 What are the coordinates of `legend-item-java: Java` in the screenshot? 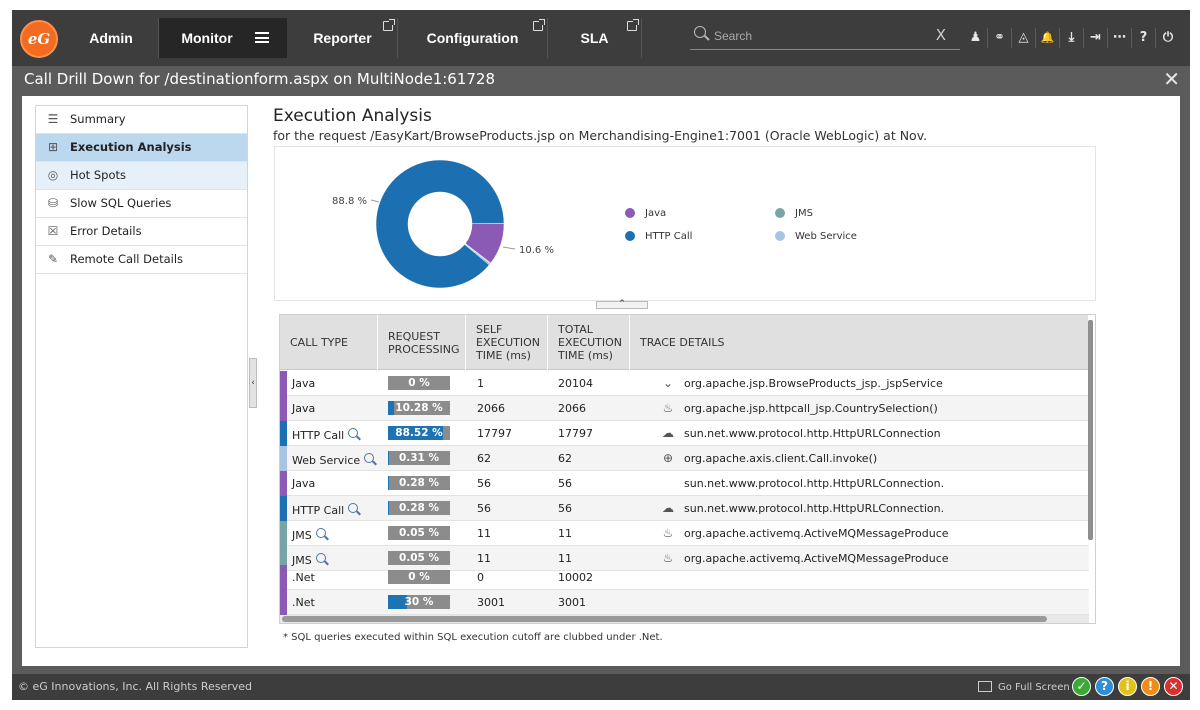 It's located at (645, 213).